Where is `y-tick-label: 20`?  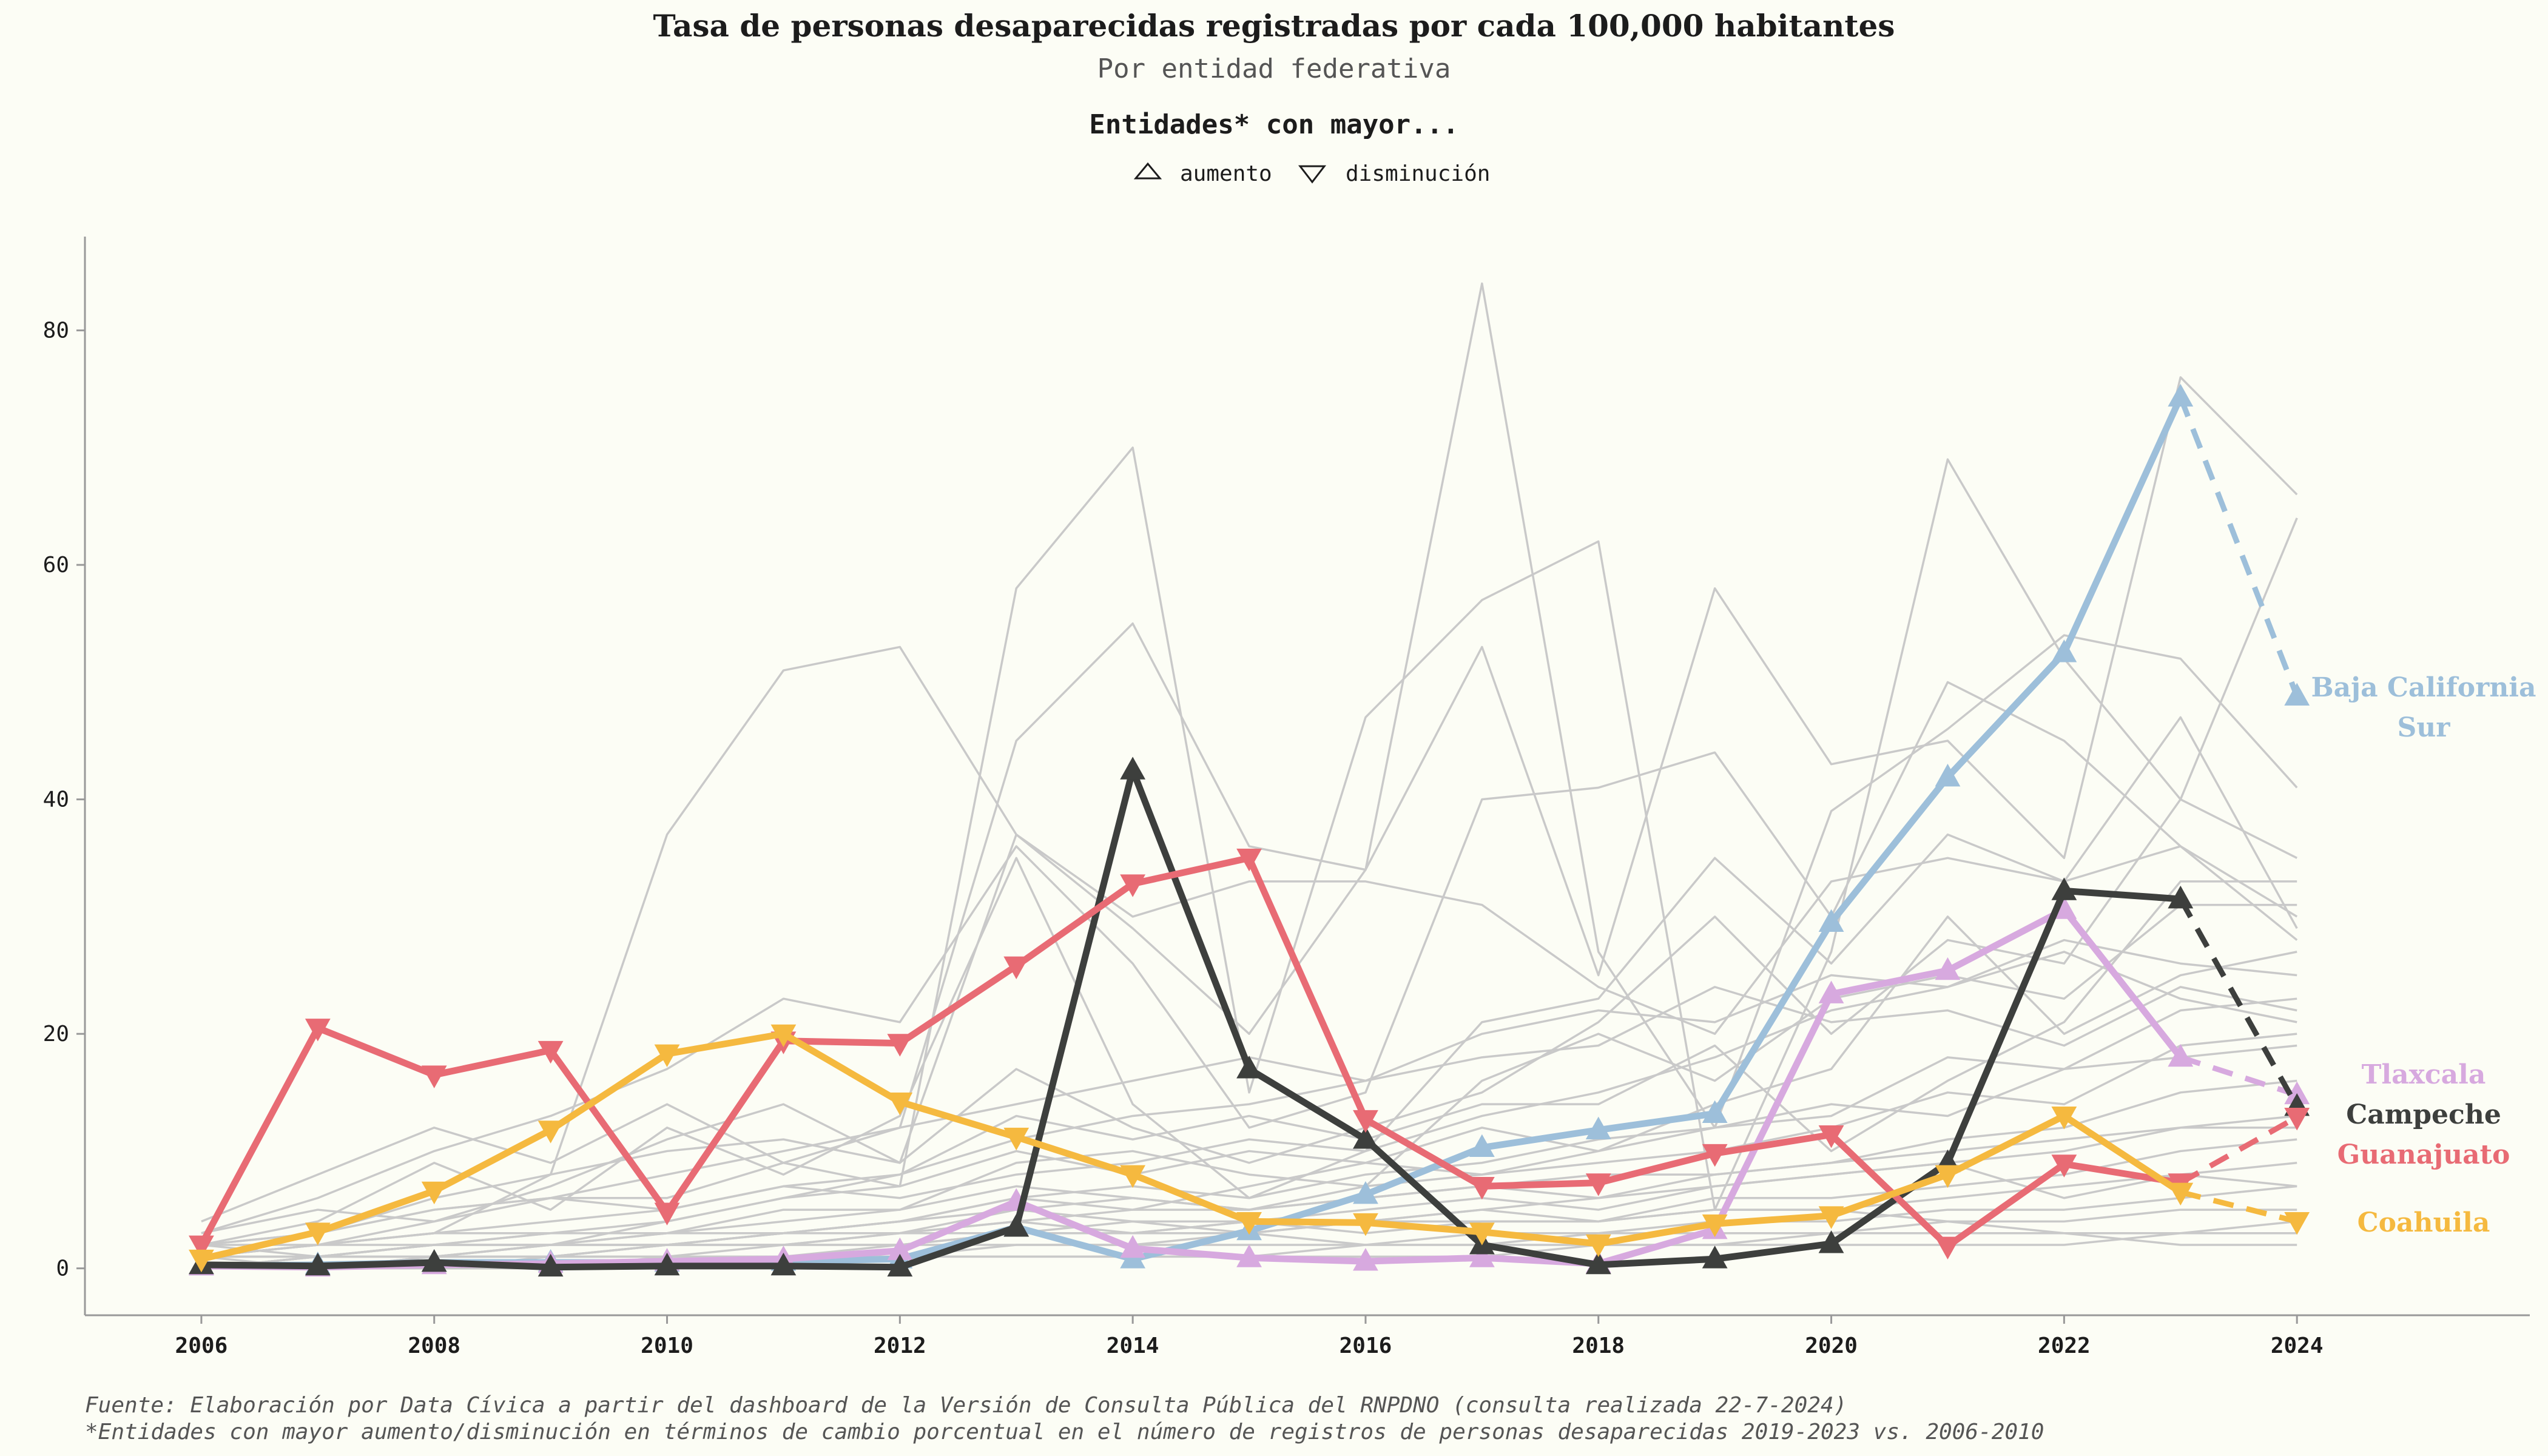 y-tick-label: 20 is located at coordinates (56, 1034).